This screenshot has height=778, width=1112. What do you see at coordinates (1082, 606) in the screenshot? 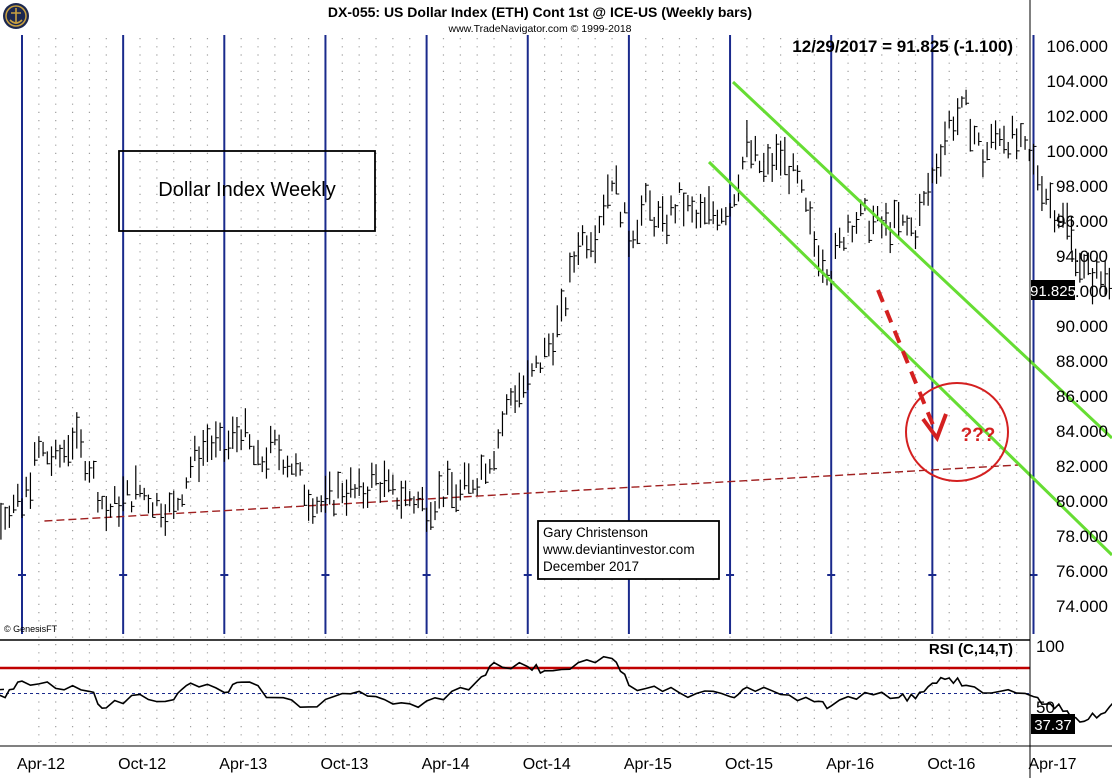
I see `price-tick-label: 74.000` at bounding box center [1082, 606].